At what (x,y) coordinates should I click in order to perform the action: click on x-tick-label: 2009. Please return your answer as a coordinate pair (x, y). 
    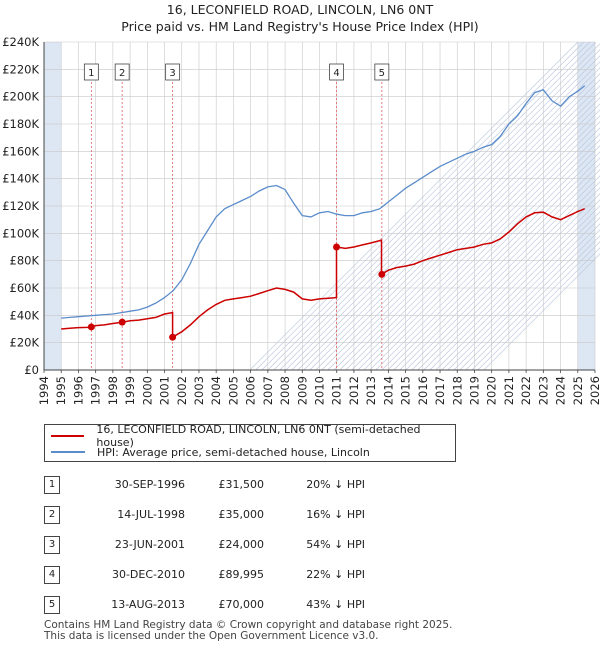
    Looking at the image, I should click on (302, 390).